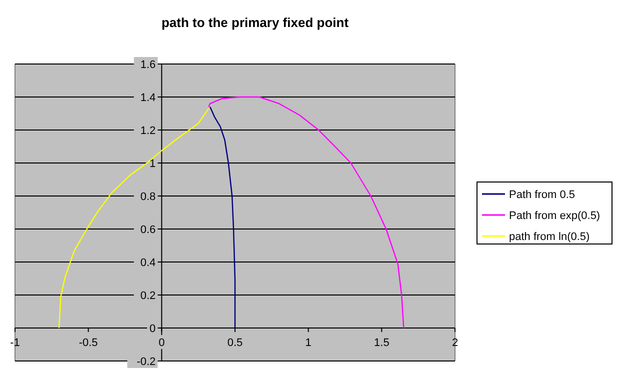 This screenshot has height=379, width=624. What do you see at coordinates (148, 98) in the screenshot?
I see `y-tick-label: 1.4` at bounding box center [148, 98].